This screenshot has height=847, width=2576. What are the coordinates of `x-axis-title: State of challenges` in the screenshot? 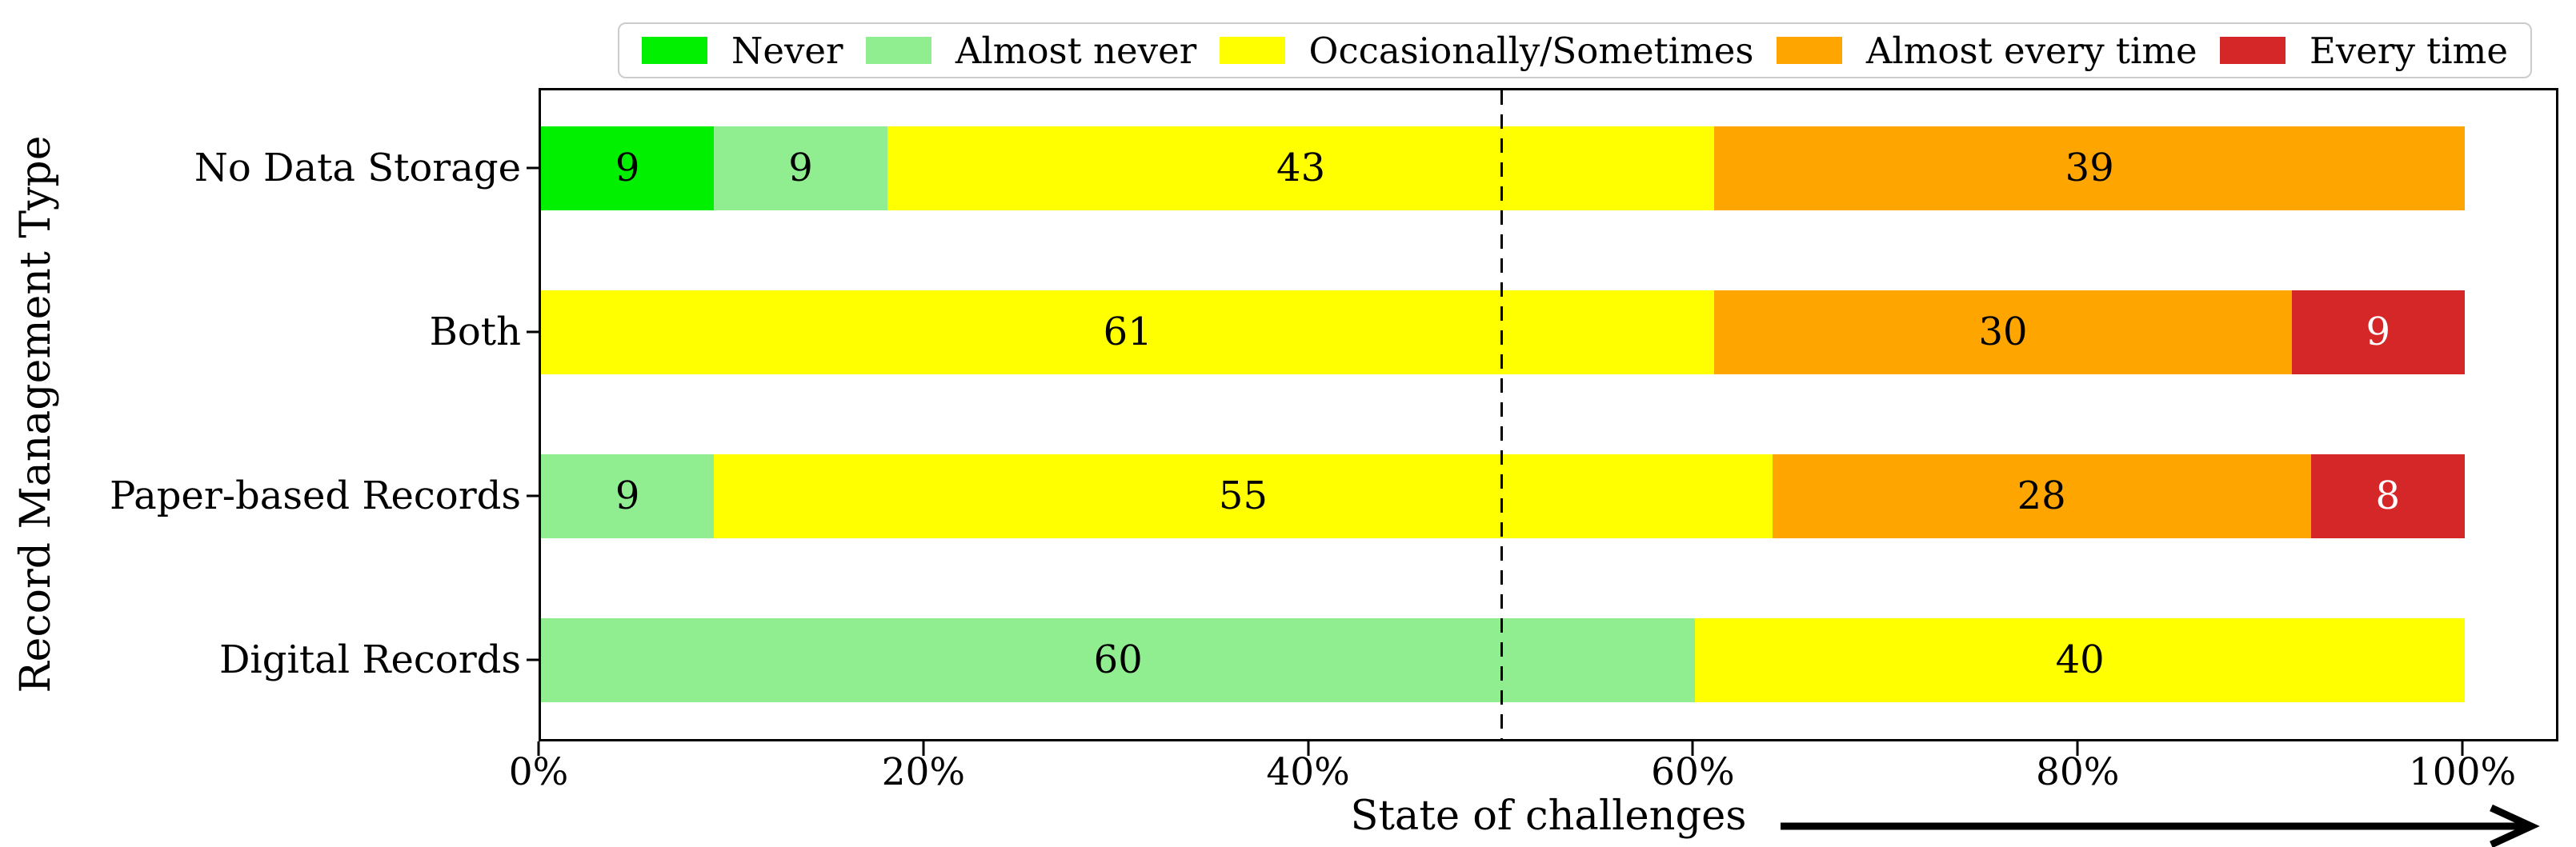 It's located at (1548, 816).